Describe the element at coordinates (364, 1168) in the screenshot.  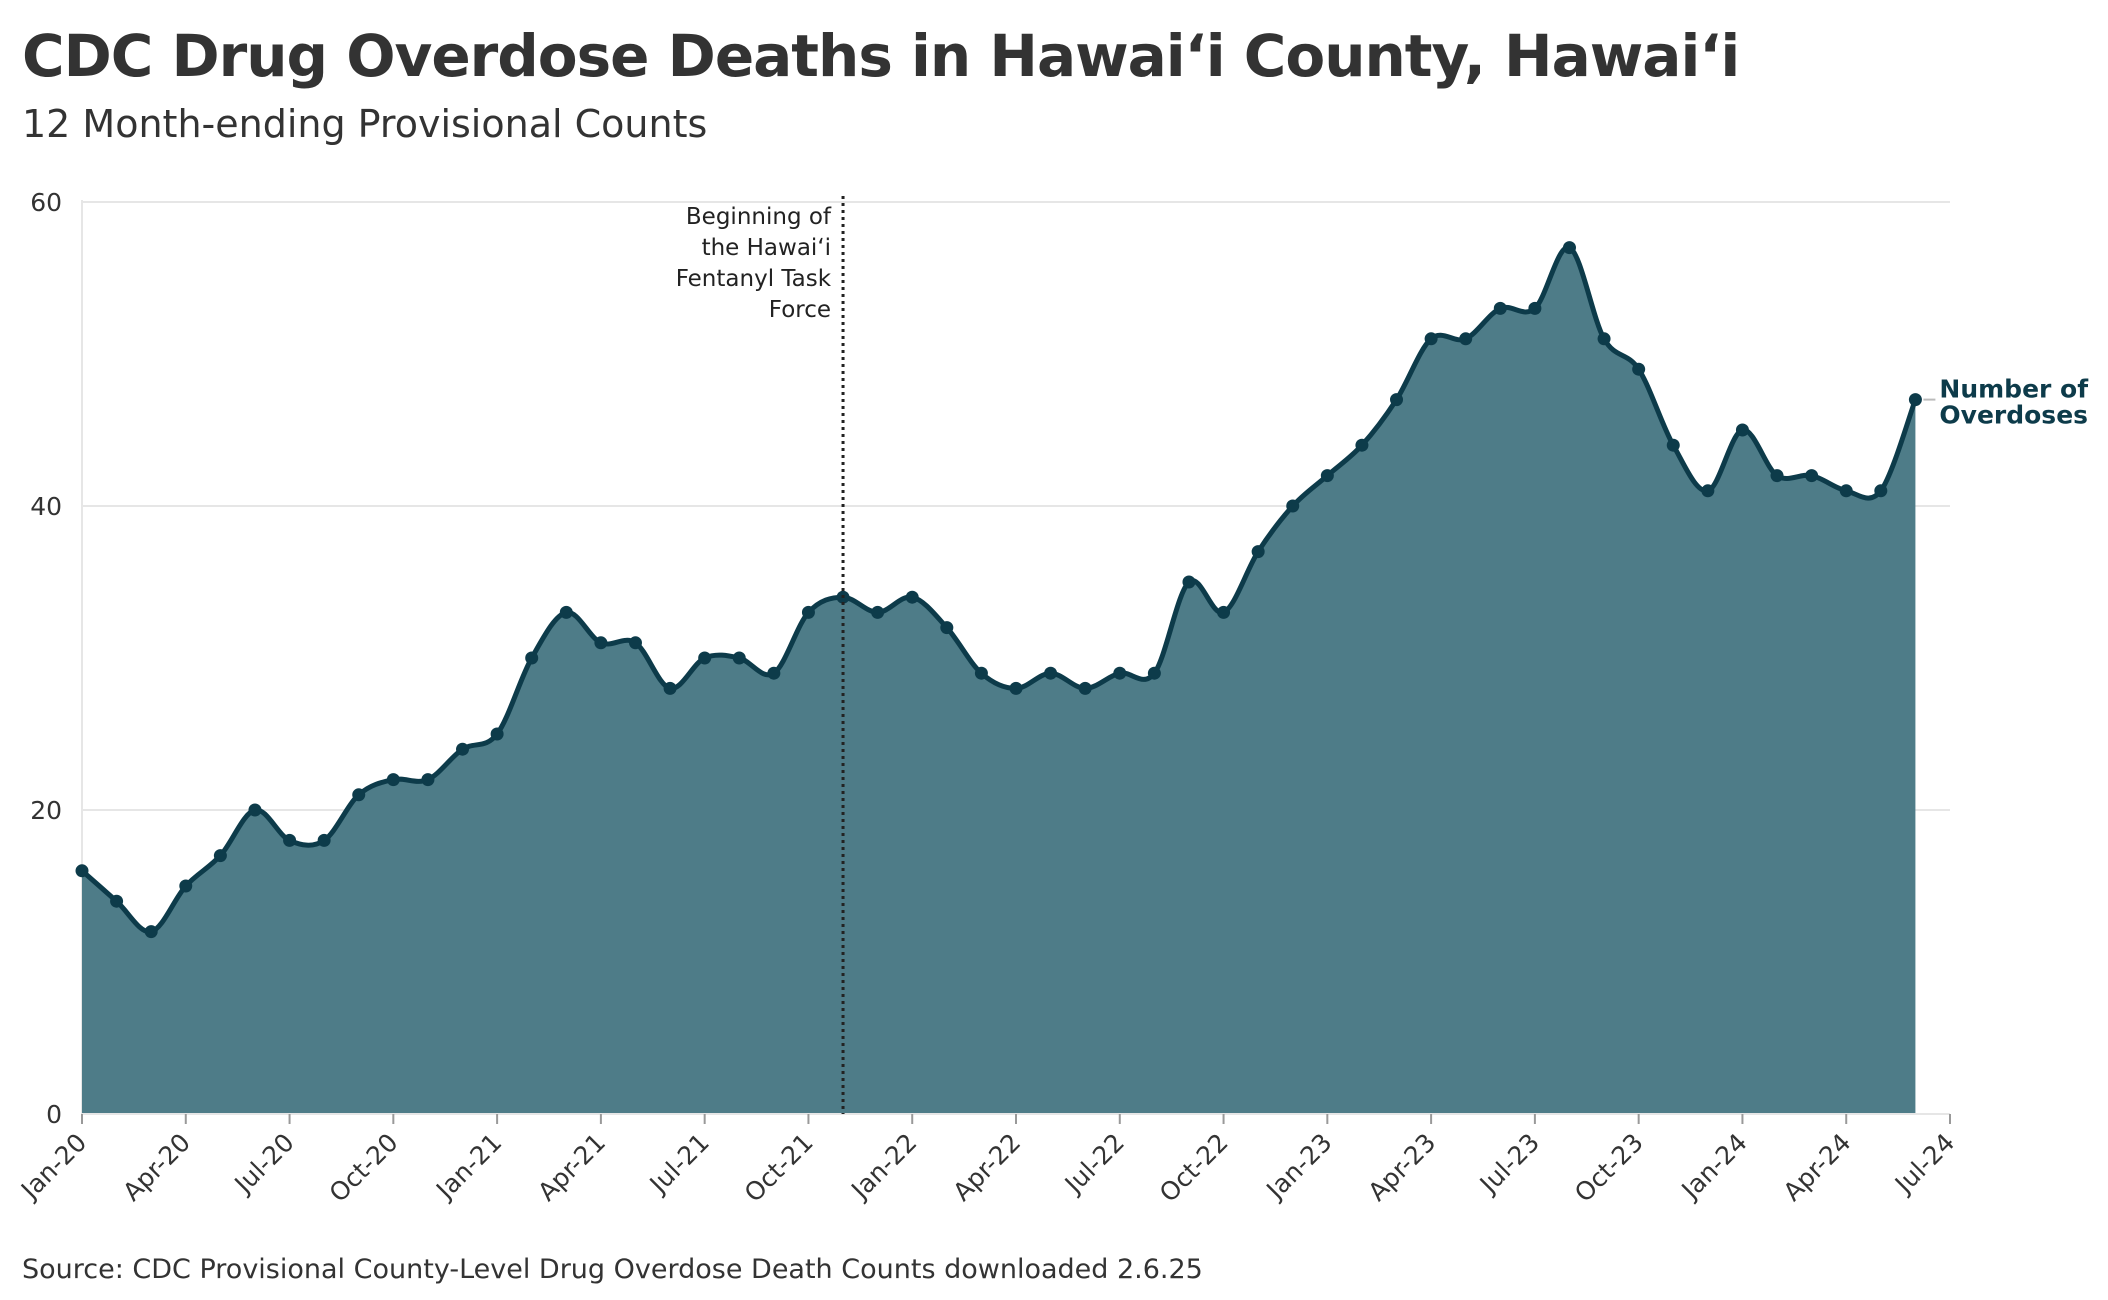
I see `x-tick-label-Oct-20: Oct-20` at that location.